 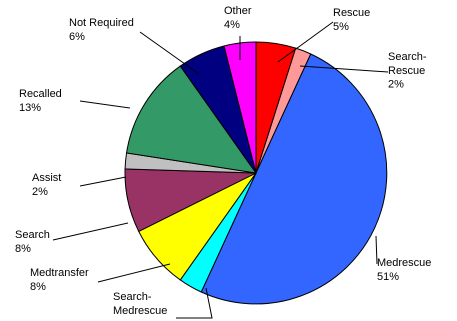 I want to click on label-search: Search 8%, so click(x=32, y=242).